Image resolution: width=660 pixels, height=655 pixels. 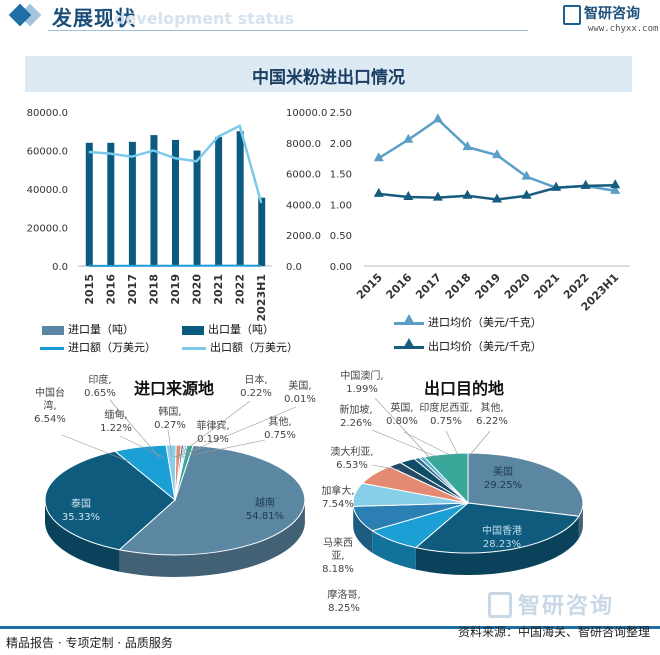 I want to click on chart1-x-tick-label: 2017, so click(x=132, y=289).